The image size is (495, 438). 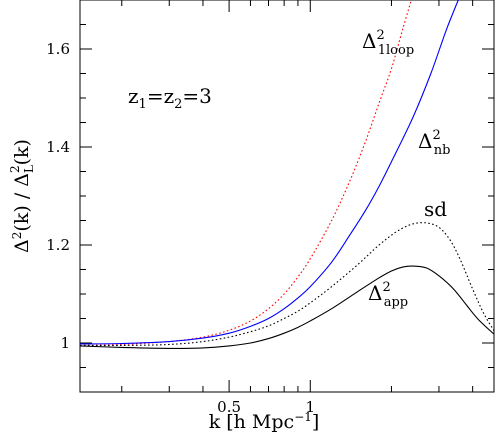 What do you see at coordinates (264, 421) in the screenshot?
I see `x-axis-title: k [h Mpc−1]` at bounding box center [264, 421].